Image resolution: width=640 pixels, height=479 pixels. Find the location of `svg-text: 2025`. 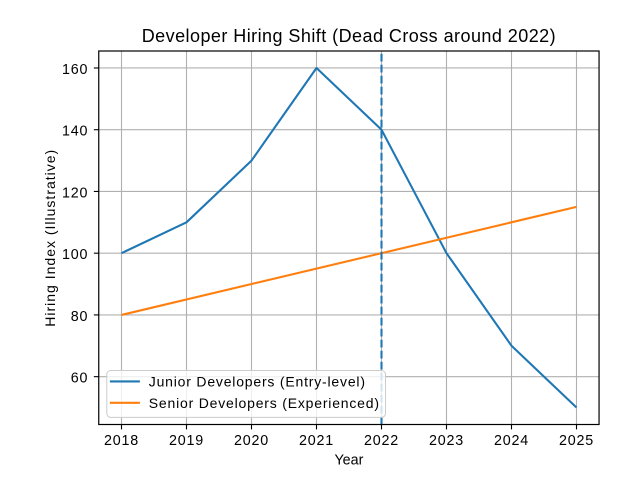

svg-text: 2025 is located at coordinates (576, 441).